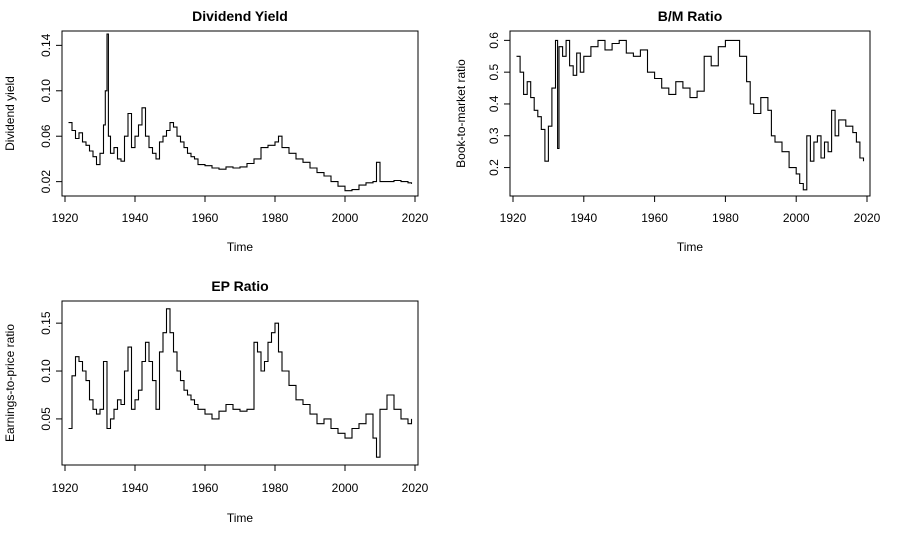  I want to click on dividend-y-tick-label: 0.10, so click(46, 91).